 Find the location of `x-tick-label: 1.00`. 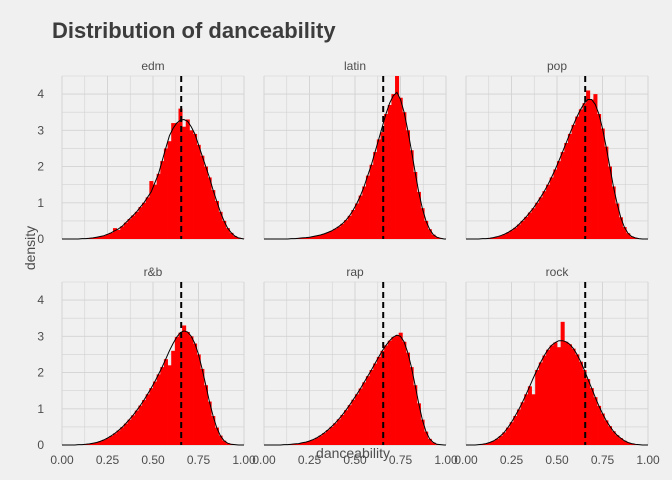

x-tick-label: 1.00 is located at coordinates (648, 460).